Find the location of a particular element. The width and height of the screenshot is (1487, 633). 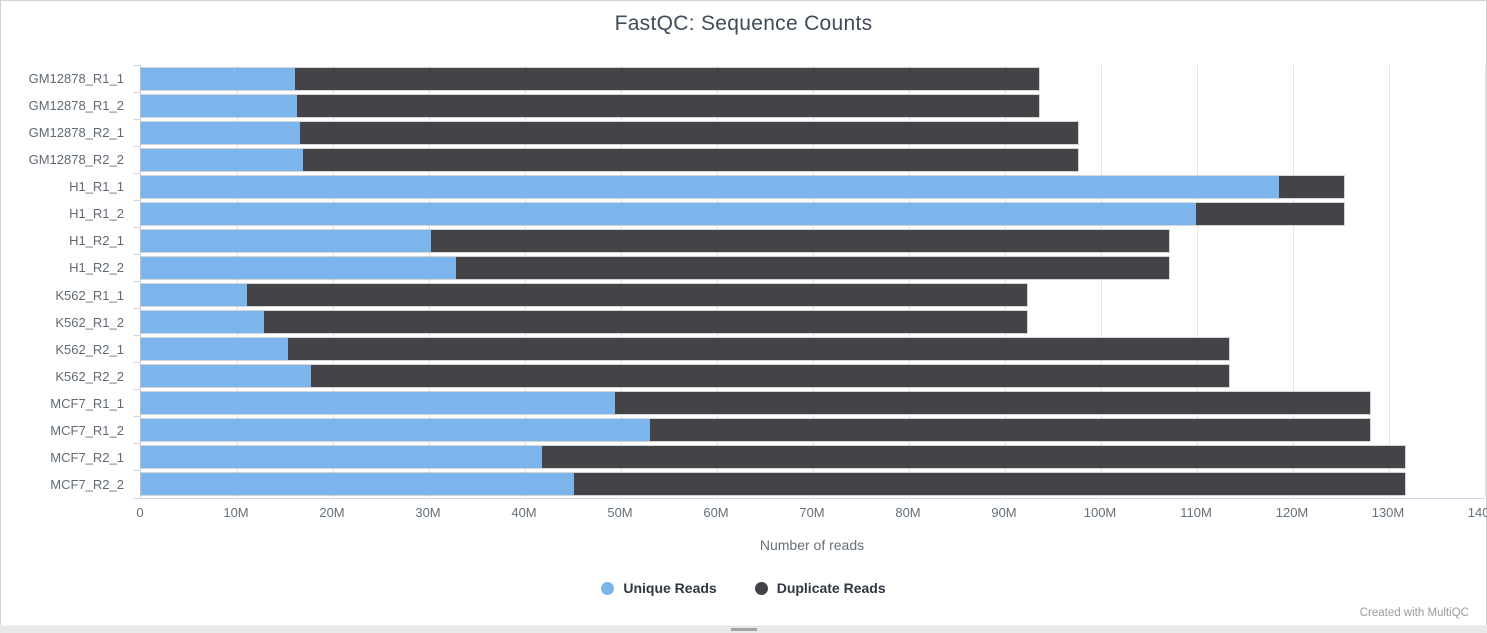

multiqc-credit: Created with MultiQC is located at coordinates (1414, 613).